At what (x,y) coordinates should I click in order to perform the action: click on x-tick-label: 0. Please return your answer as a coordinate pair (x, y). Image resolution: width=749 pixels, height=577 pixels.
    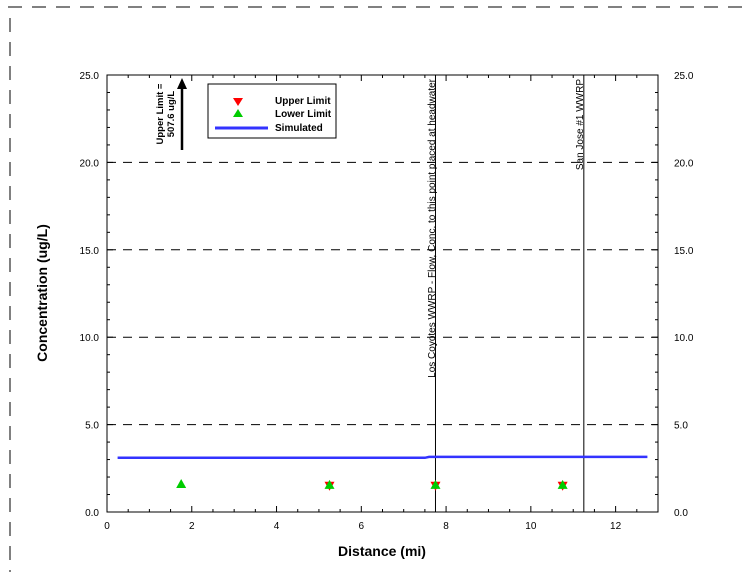
    Looking at the image, I should click on (107, 526).